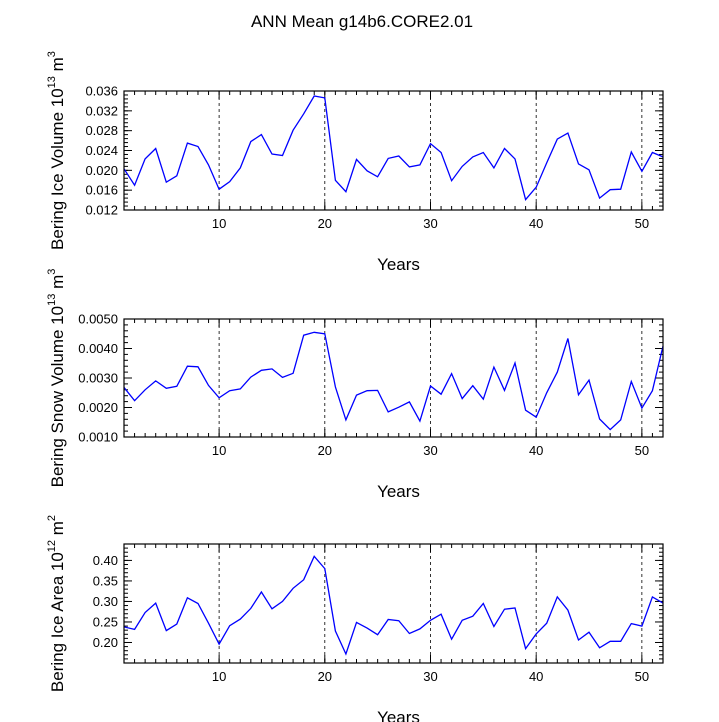 The height and width of the screenshot is (722, 719). Describe the element at coordinates (101, 190) in the screenshot. I see `y-tick-label: 0.016` at that location.